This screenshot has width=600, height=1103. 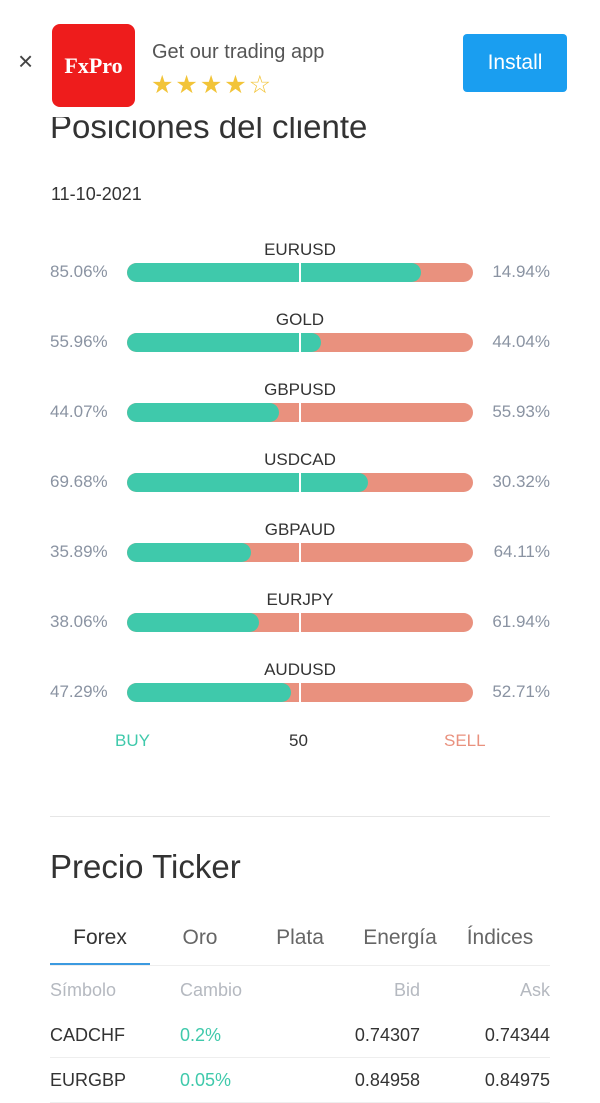 I want to click on pair-label: AUDUSD, so click(x=300, y=669).